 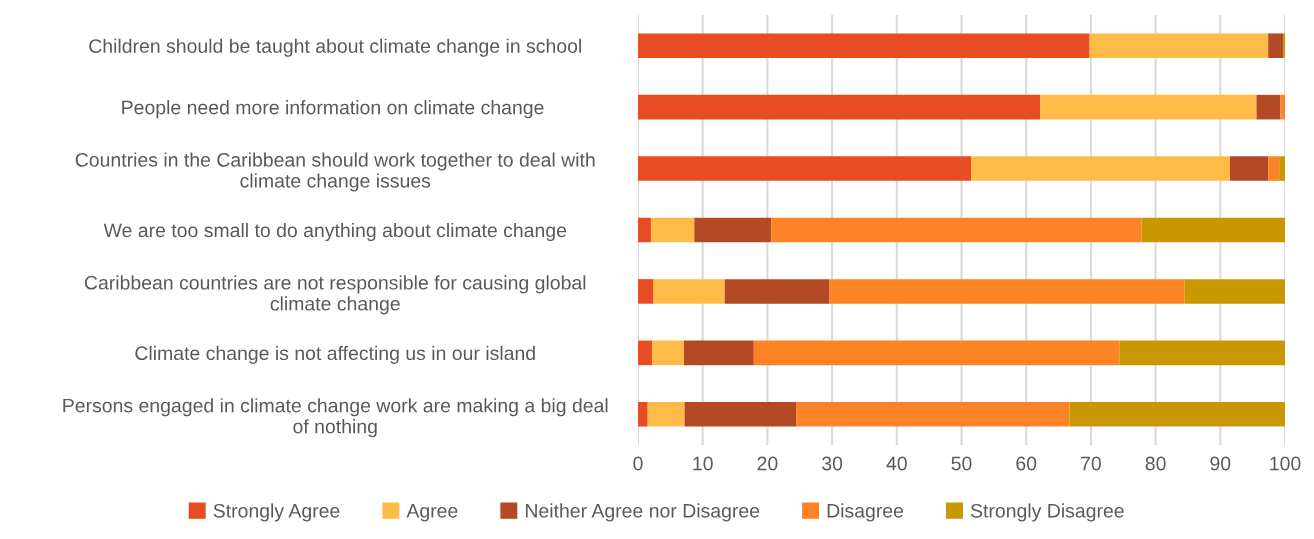 What do you see at coordinates (432, 513) in the screenshot?
I see `legend-label: Agree` at bounding box center [432, 513].